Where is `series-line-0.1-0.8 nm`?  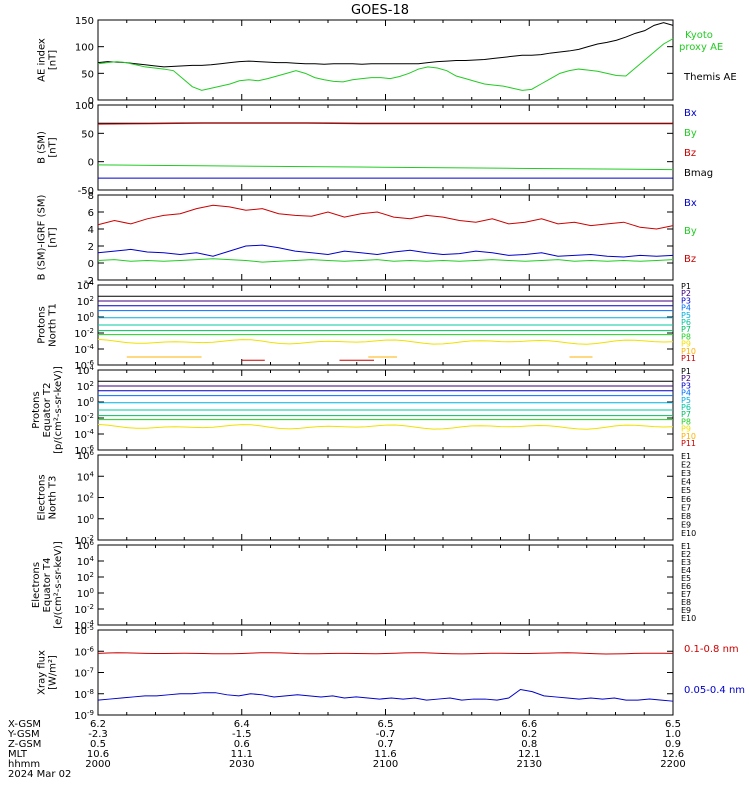 series-line-0.1-0.8 nm is located at coordinates (385, 653).